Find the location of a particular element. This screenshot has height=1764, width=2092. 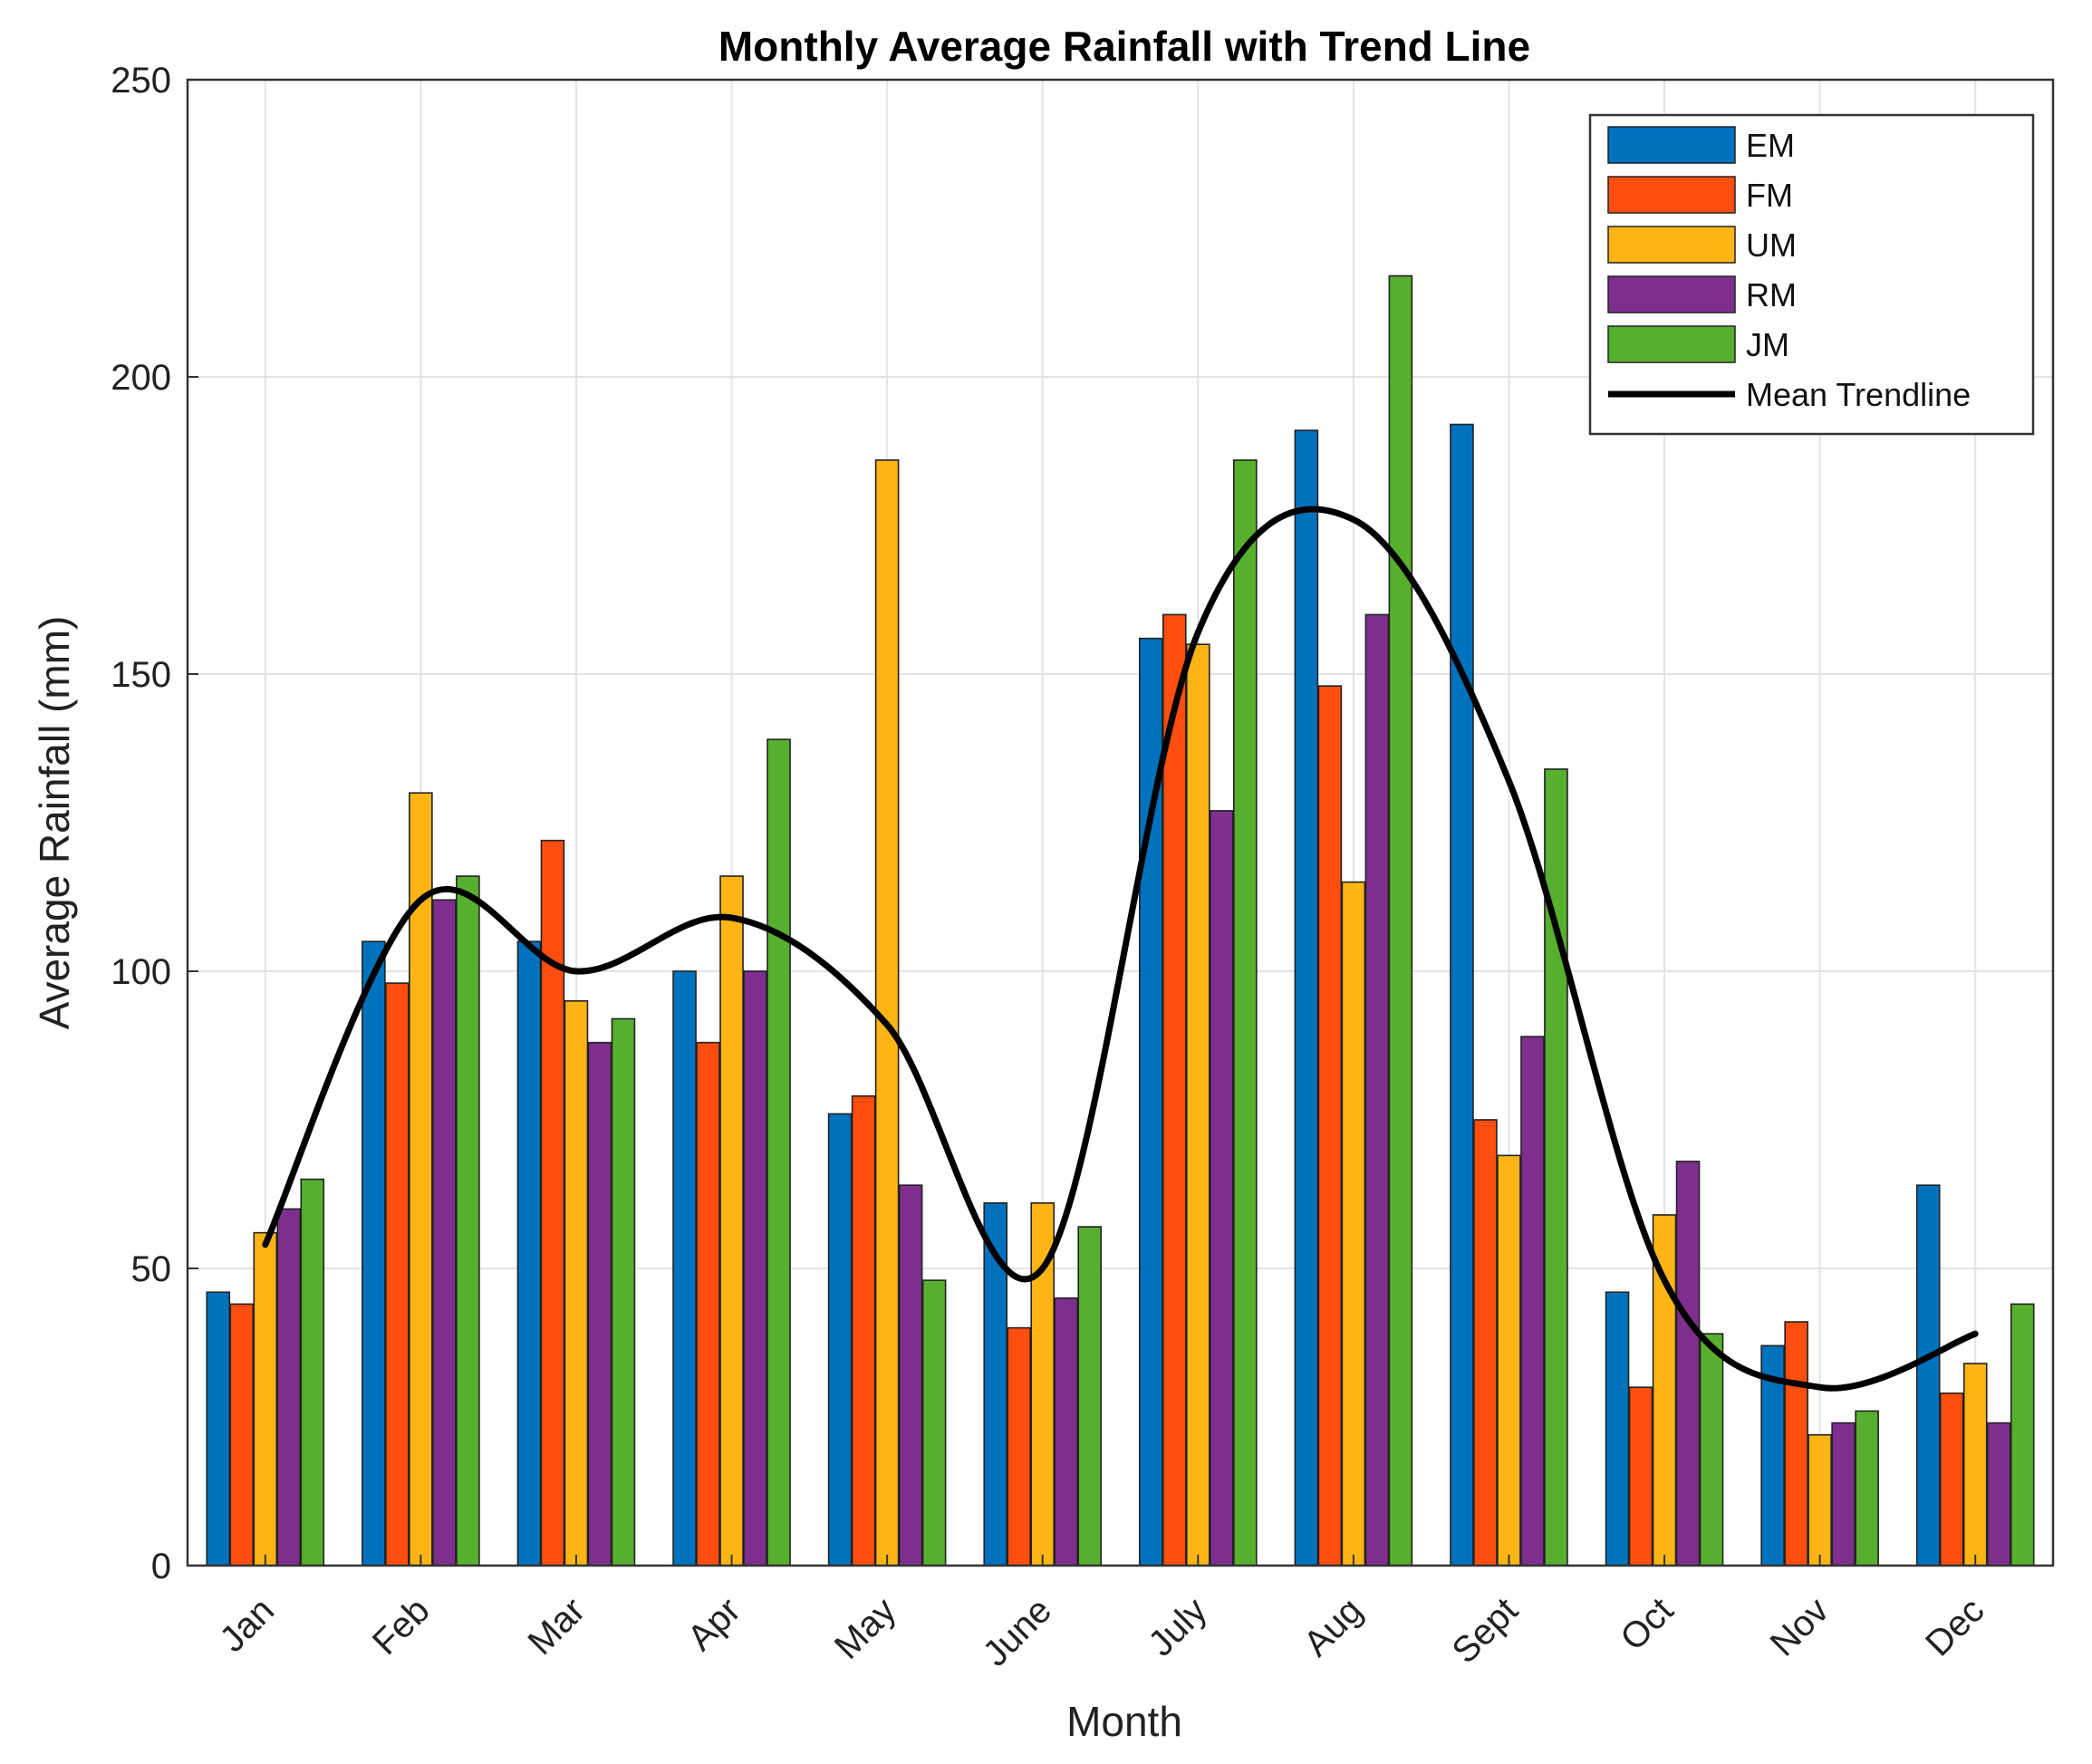

legend-box is located at coordinates (1811, 274).